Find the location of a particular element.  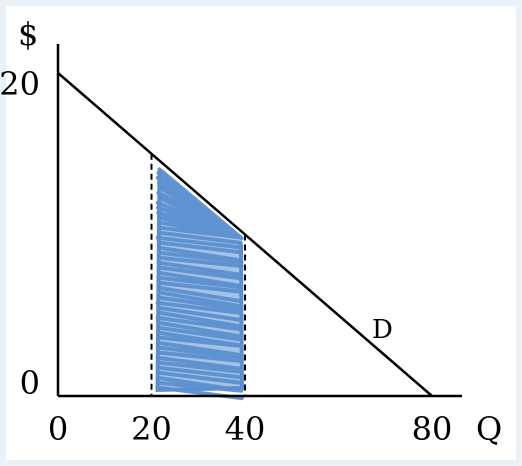

y-tick-label: 0 is located at coordinates (30, 383).